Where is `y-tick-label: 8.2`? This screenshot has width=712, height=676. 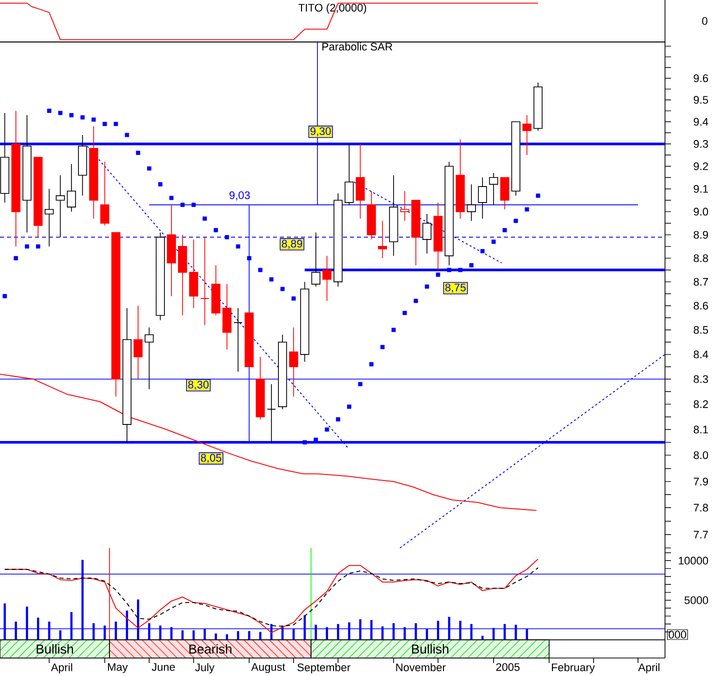
y-tick-label: 8.2 is located at coordinates (701, 404).